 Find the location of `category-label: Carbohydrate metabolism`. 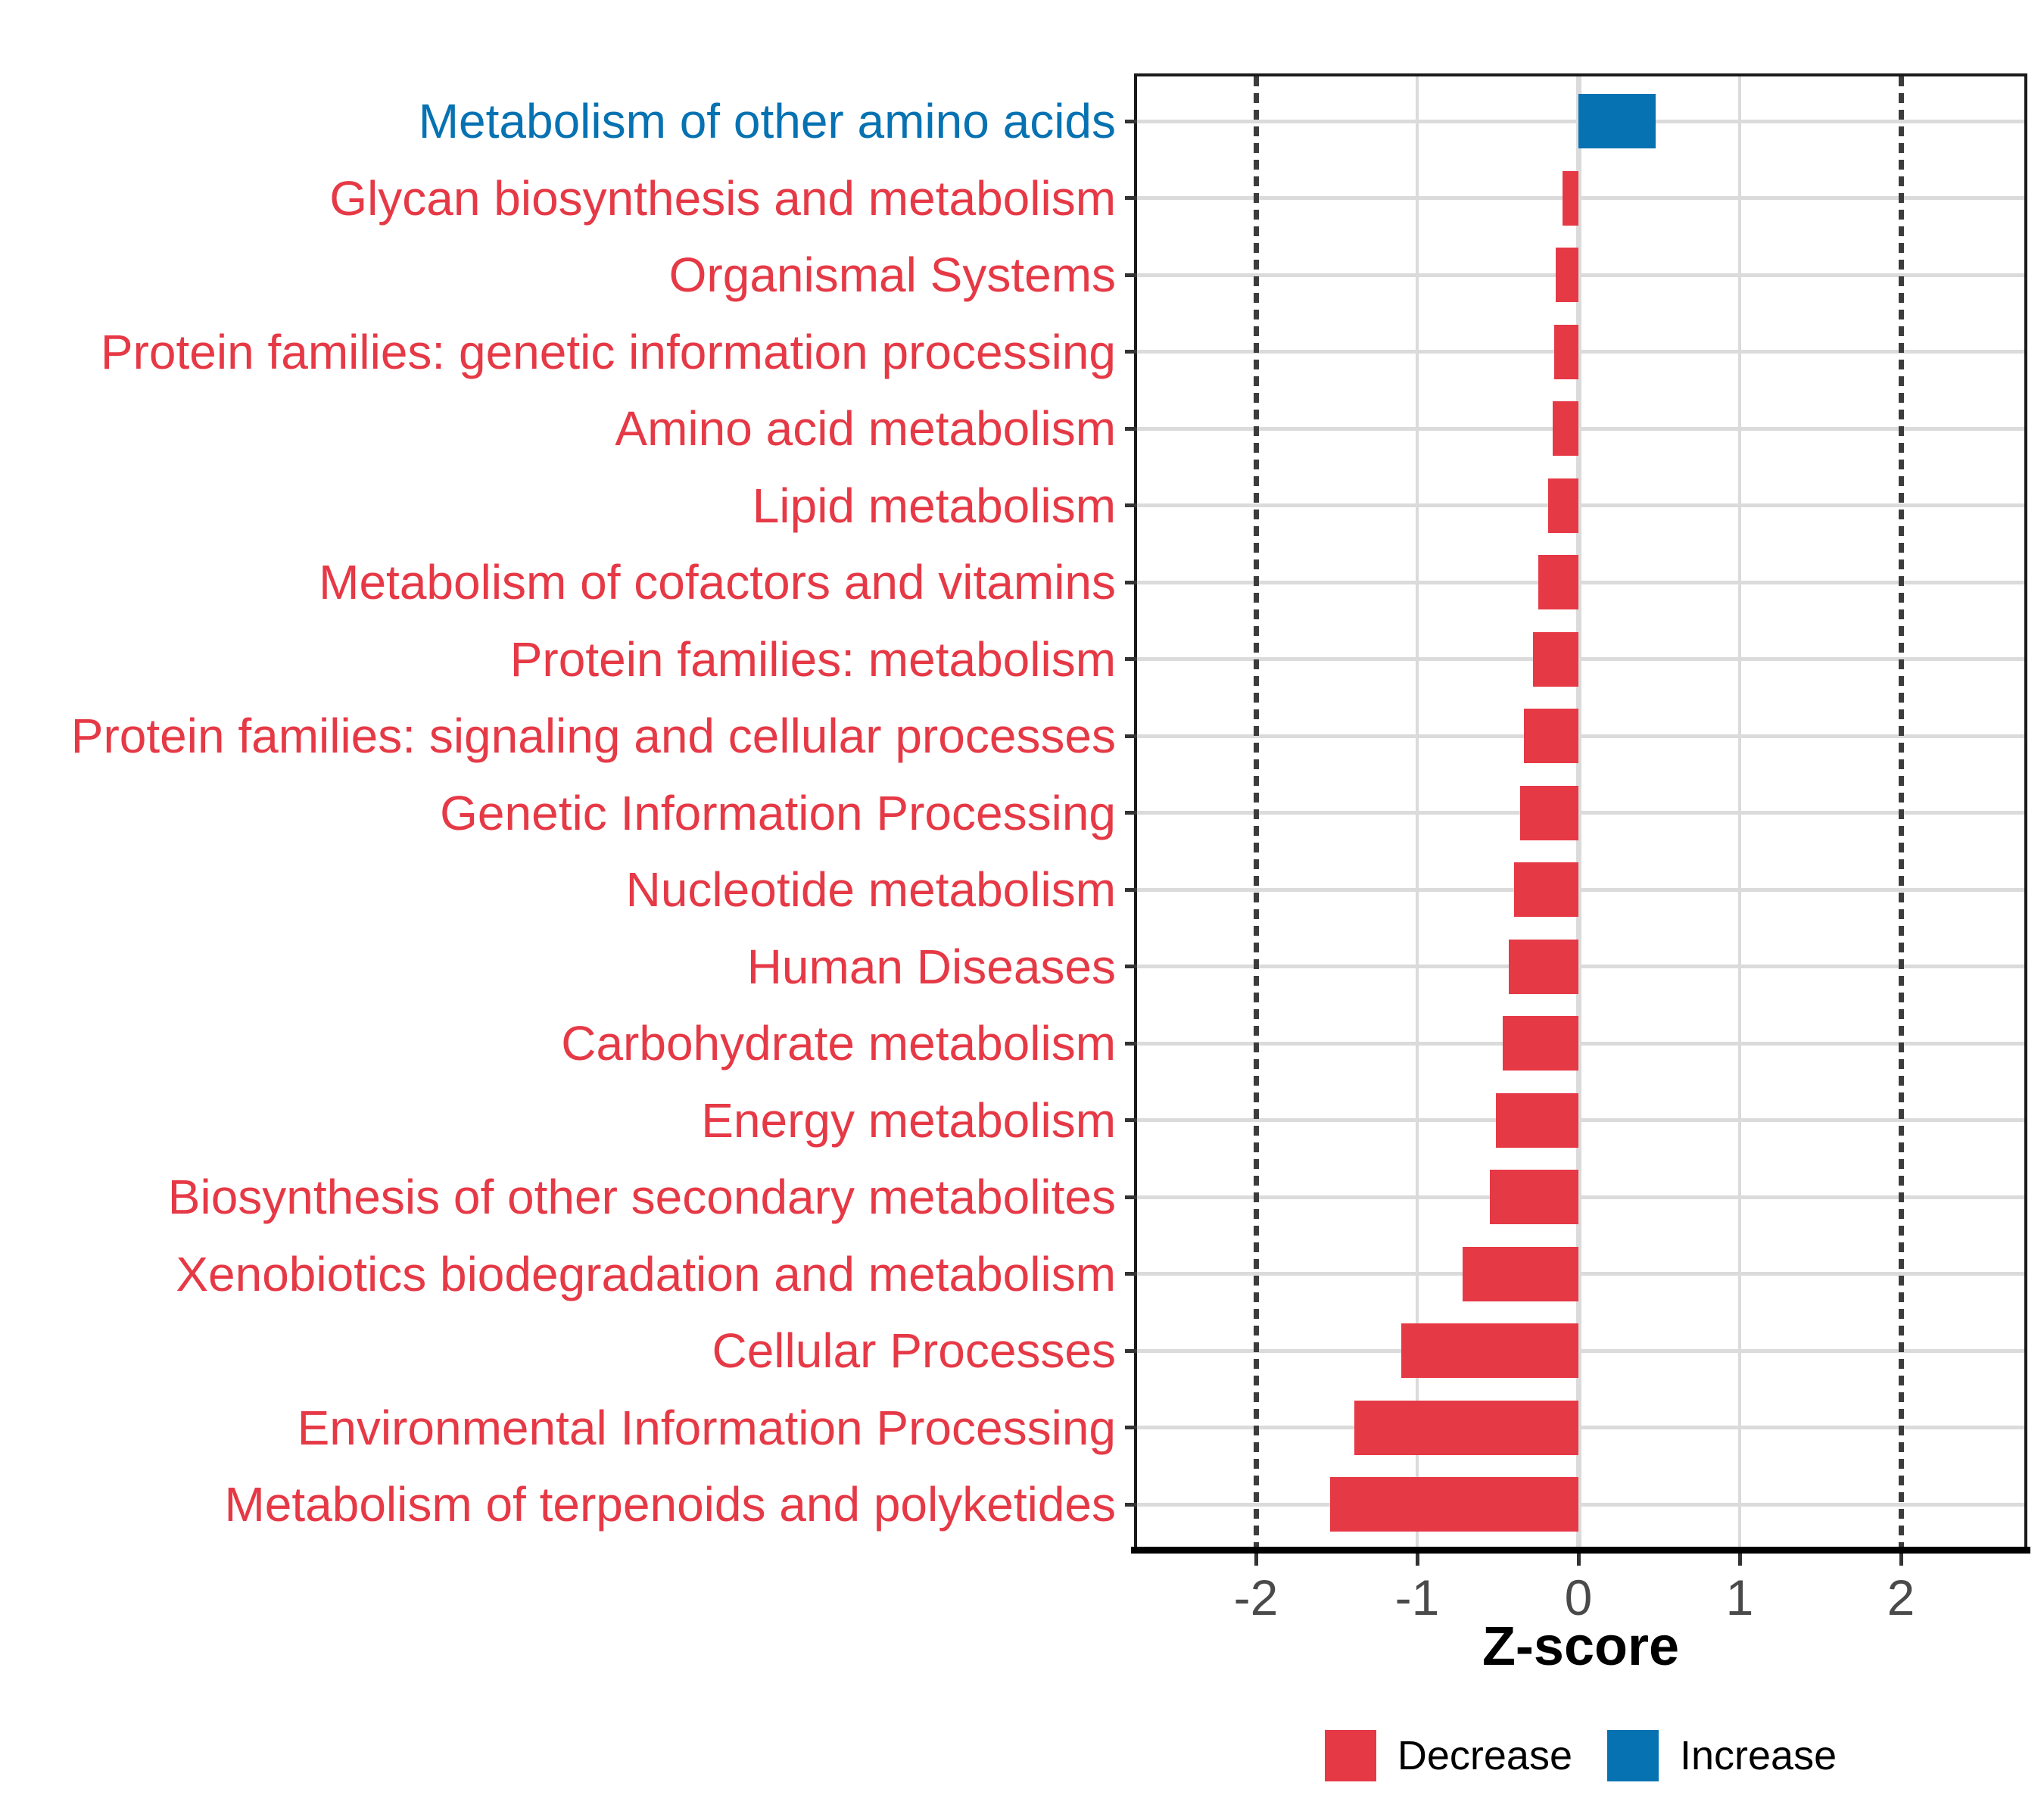

category-label: Carbohydrate metabolism is located at coordinates (838, 1043).